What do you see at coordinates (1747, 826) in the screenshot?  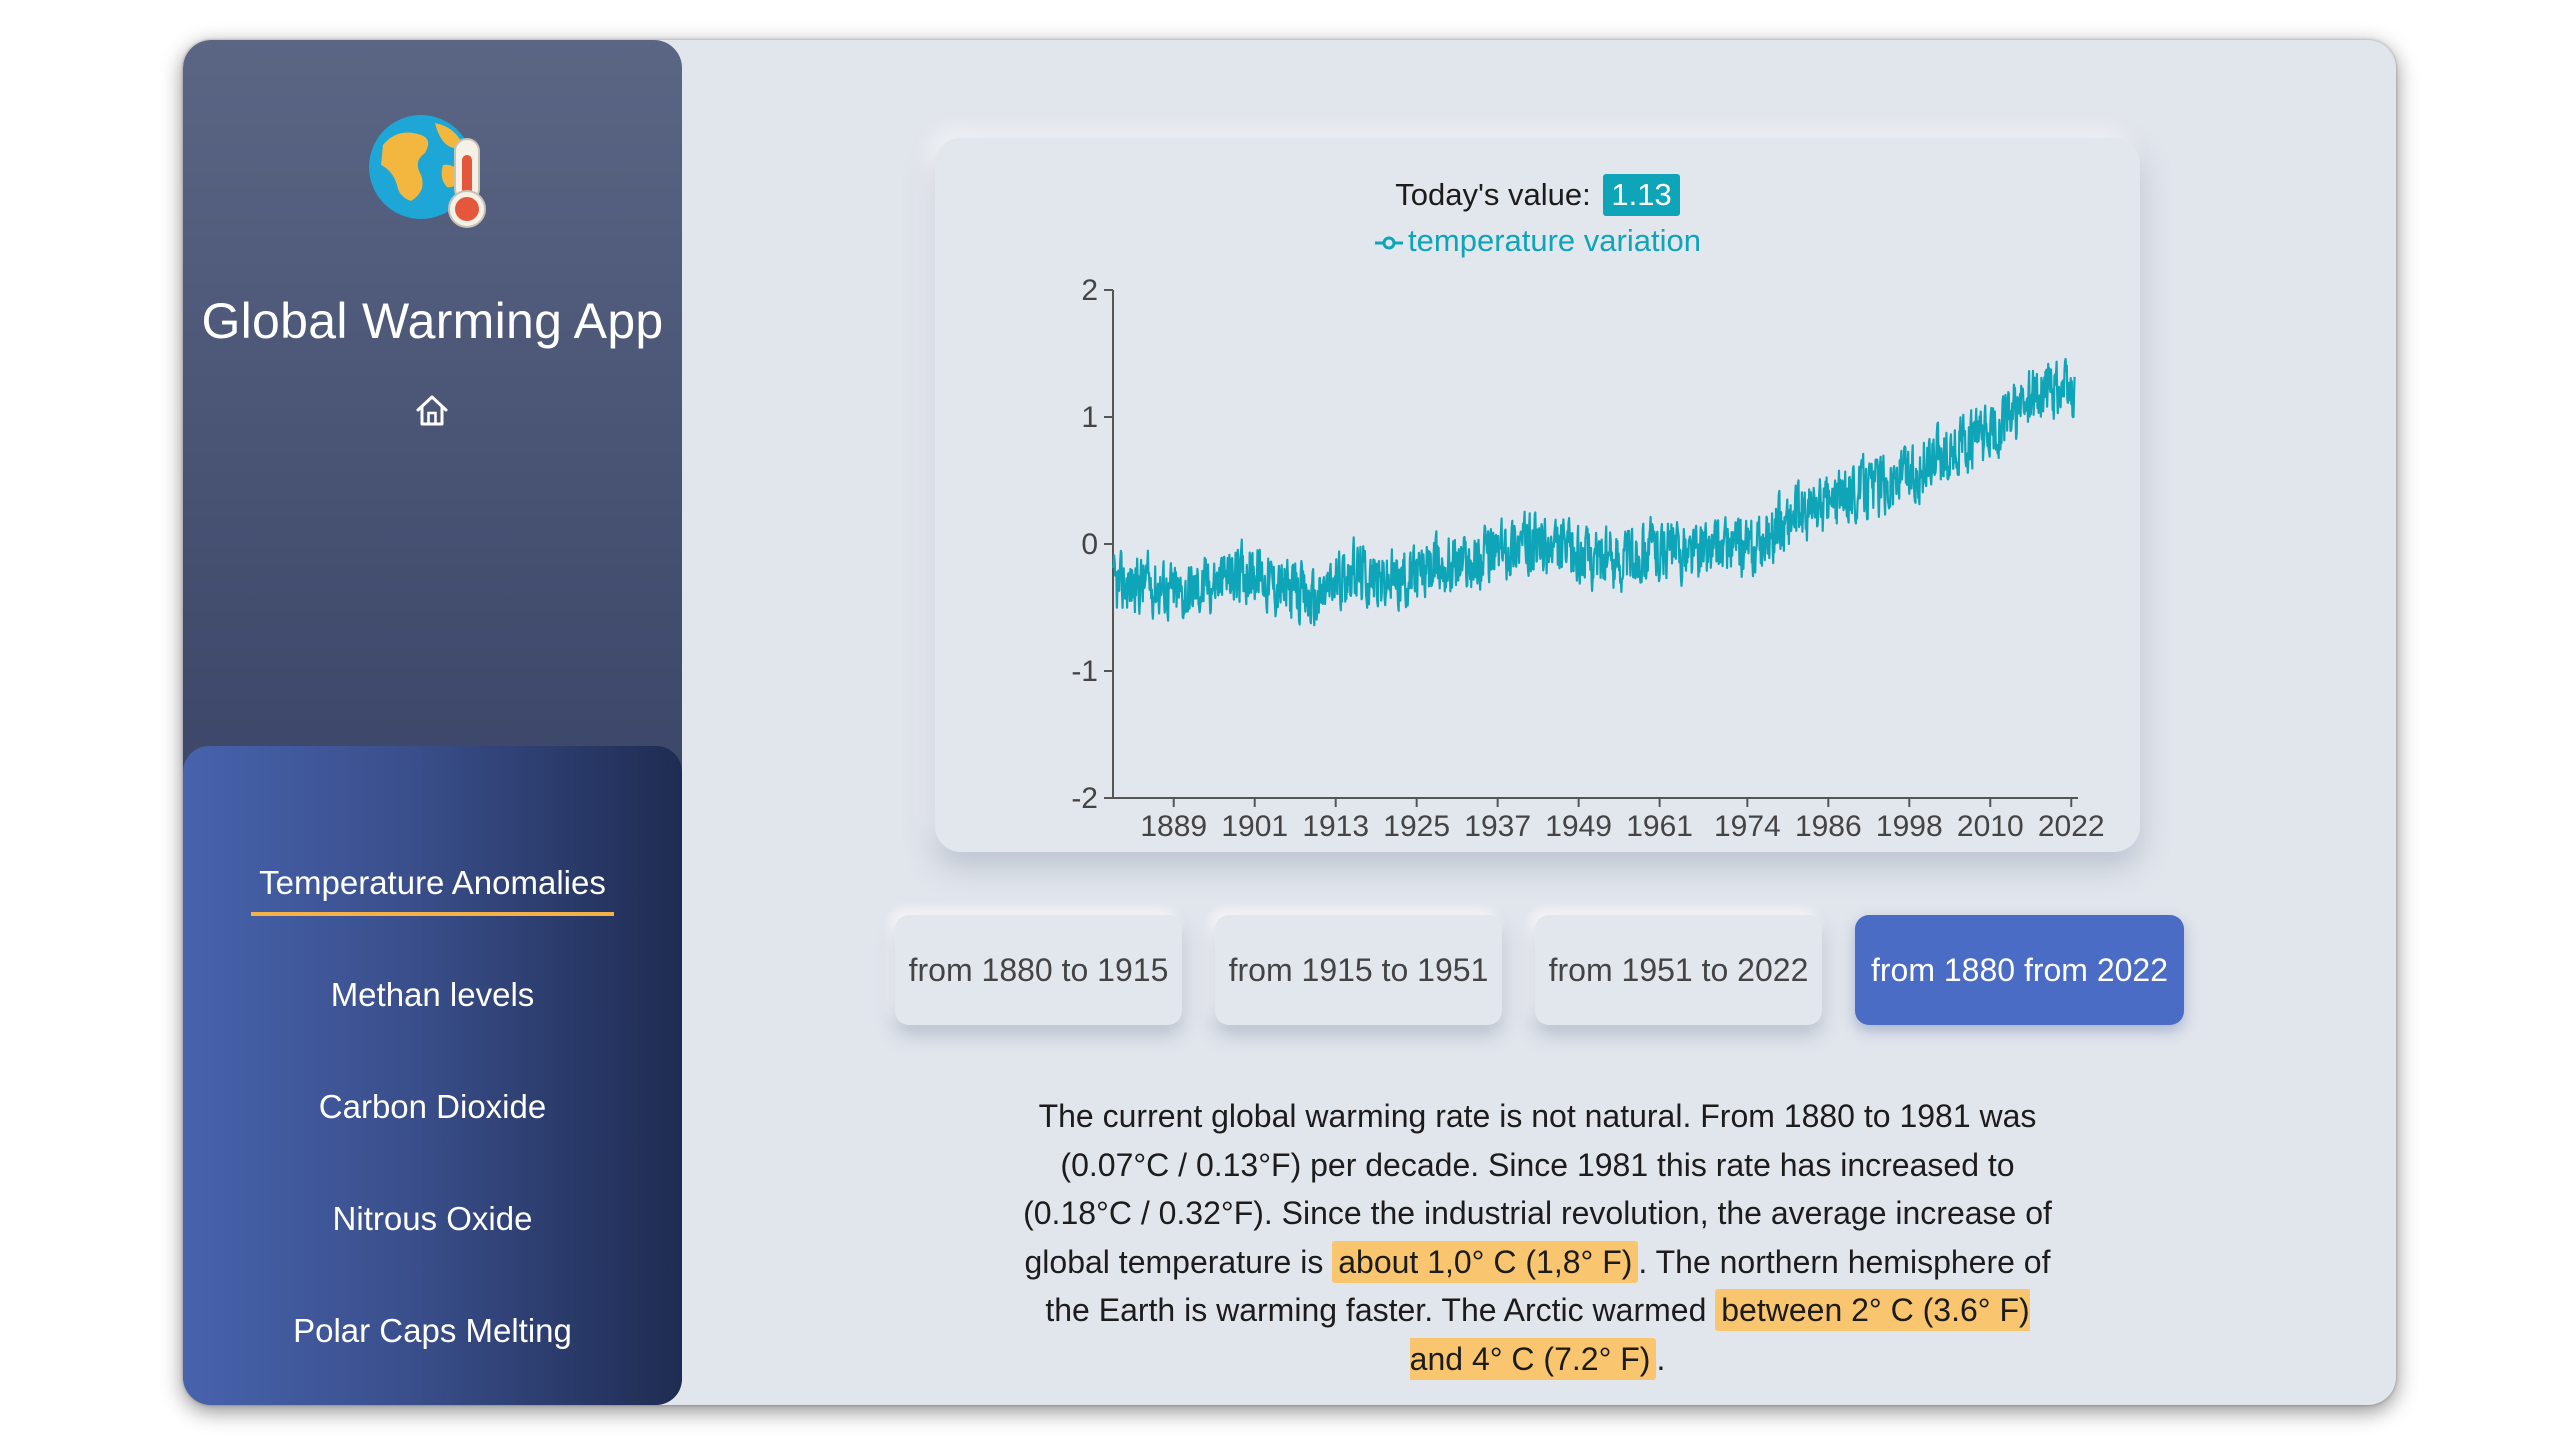 I see `x-tick-label: 1974` at bounding box center [1747, 826].